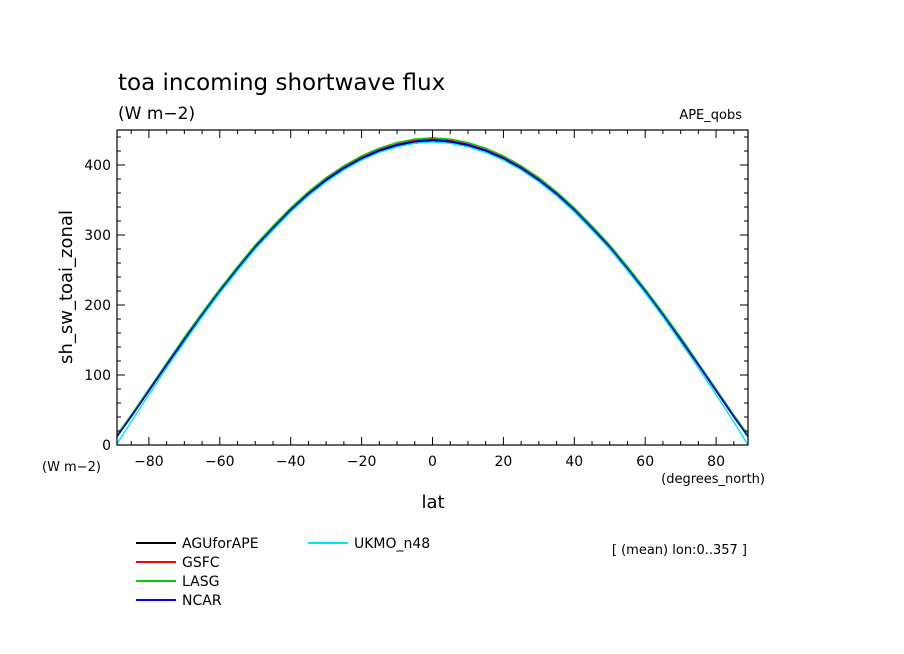  I want to click on x-axis-label: lat, so click(432, 502).